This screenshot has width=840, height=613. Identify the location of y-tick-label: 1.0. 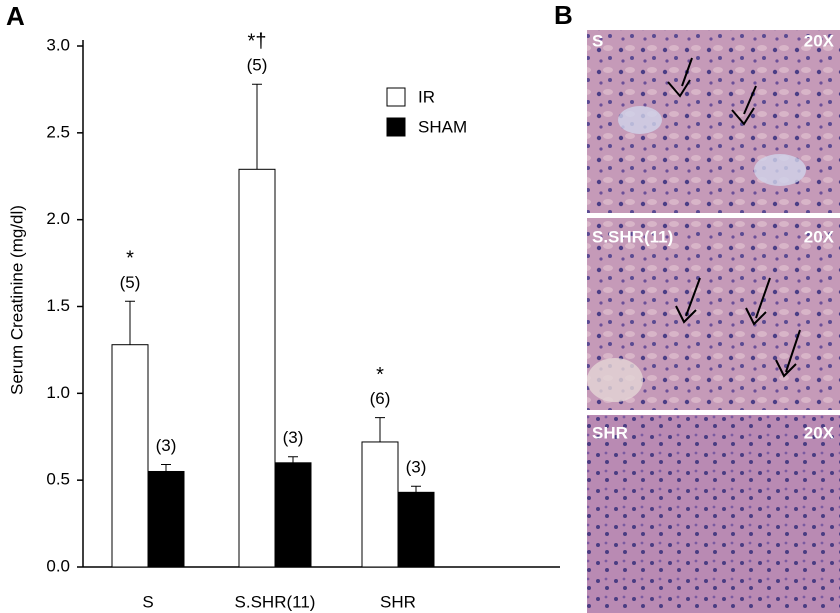
(58, 392).